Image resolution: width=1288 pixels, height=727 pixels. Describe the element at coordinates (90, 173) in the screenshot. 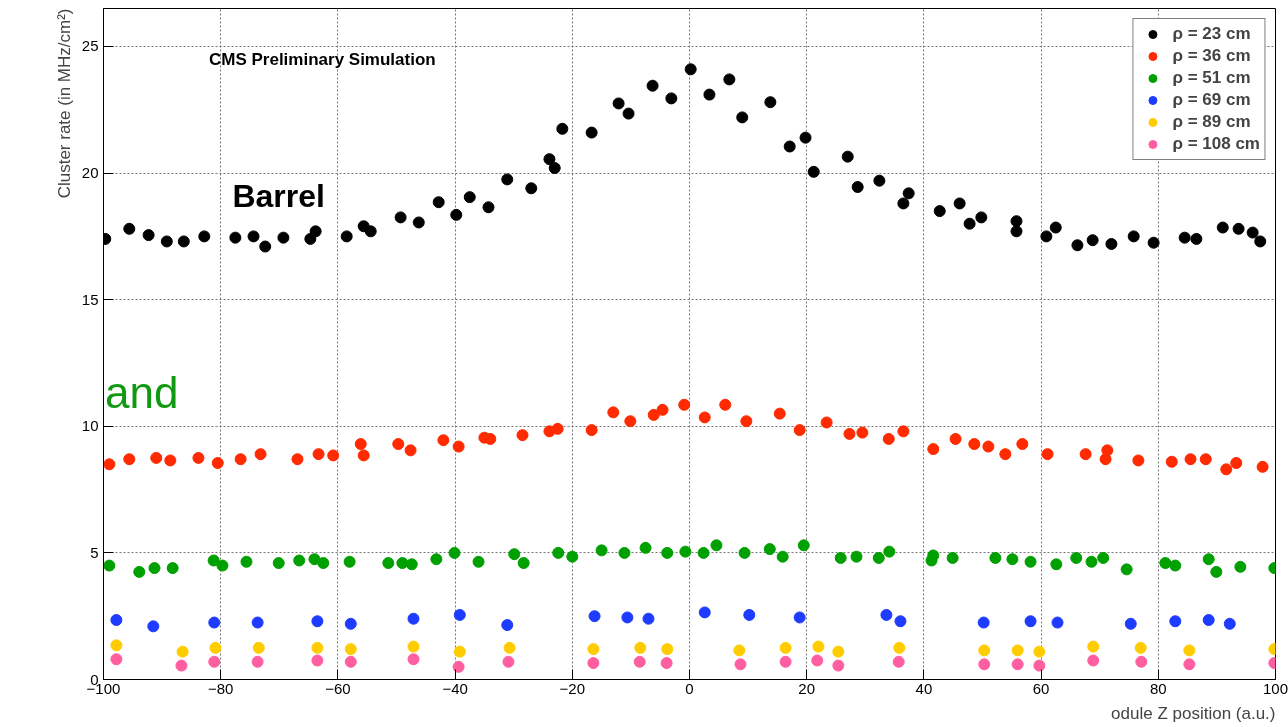

I see `y-tick-label: 20` at that location.